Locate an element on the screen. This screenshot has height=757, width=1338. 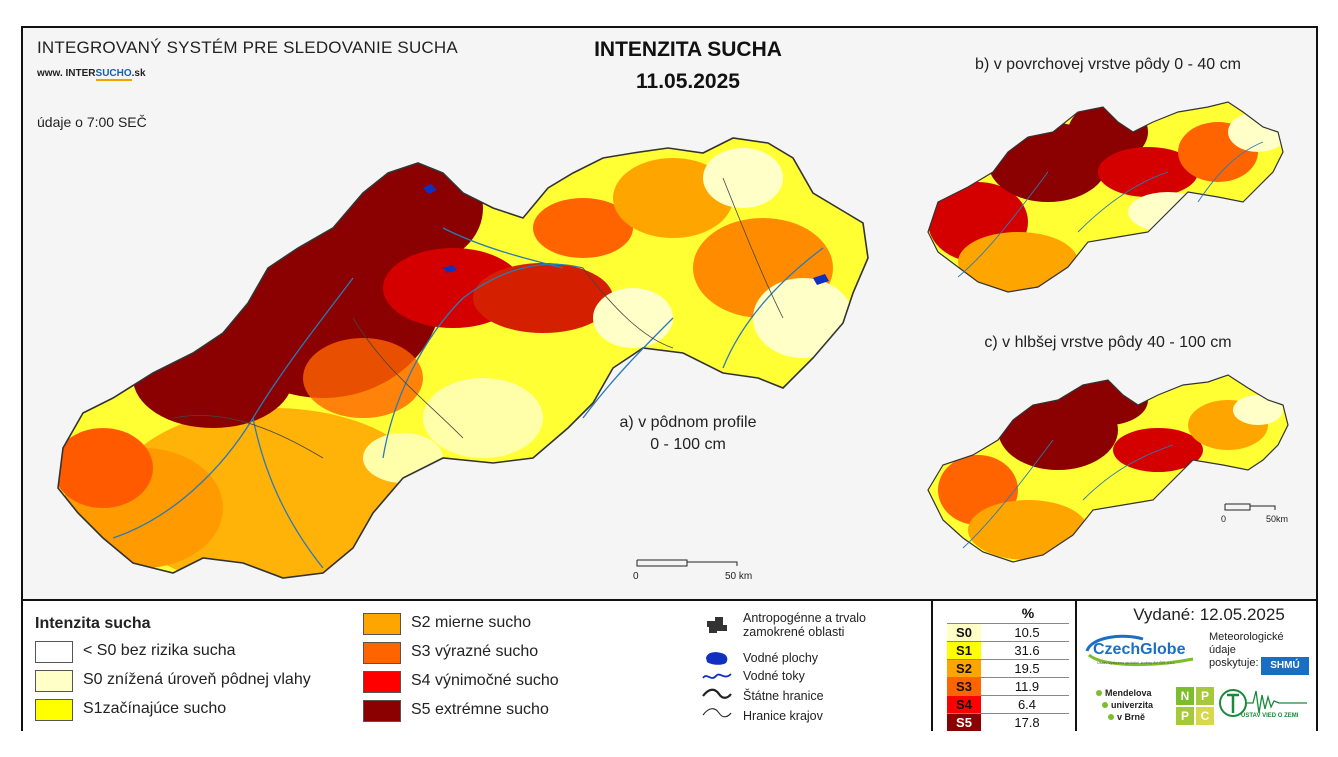
legend-swatch-s3 is located at coordinates (382, 653).